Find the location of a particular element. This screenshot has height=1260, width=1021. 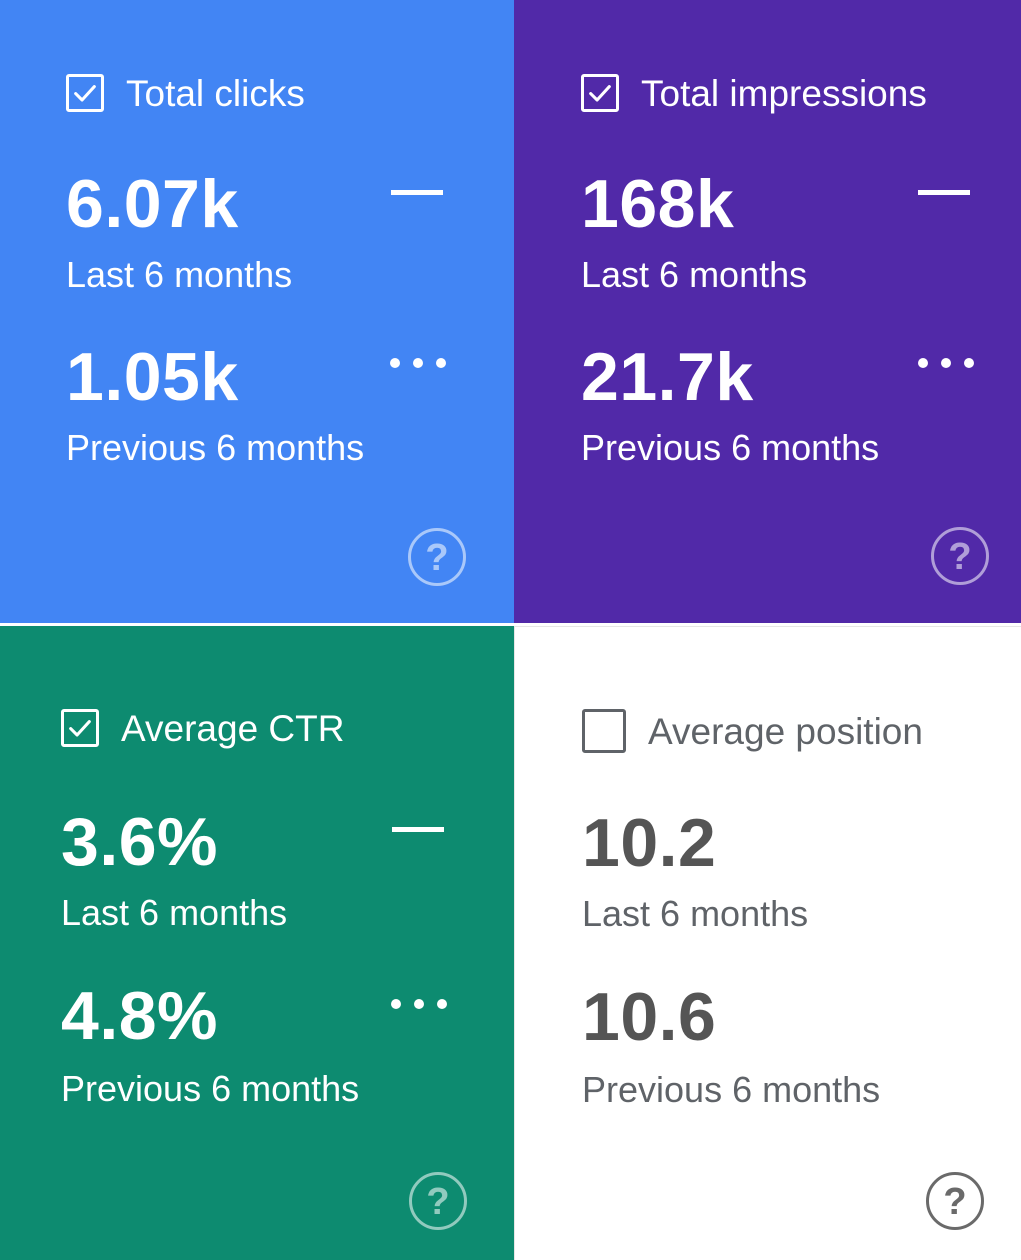

metric-toggle-total-clicks: Total clicks is located at coordinates (185, 93).